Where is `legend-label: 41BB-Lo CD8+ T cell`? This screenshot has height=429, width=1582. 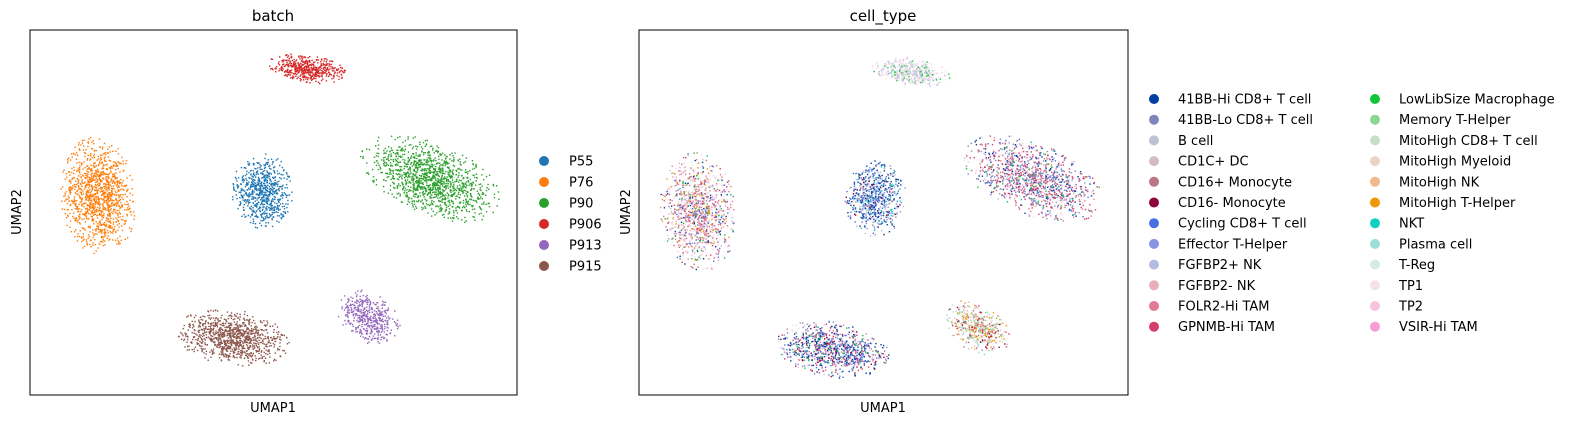 legend-label: 41BB-Lo CD8+ T cell is located at coordinates (1245, 120).